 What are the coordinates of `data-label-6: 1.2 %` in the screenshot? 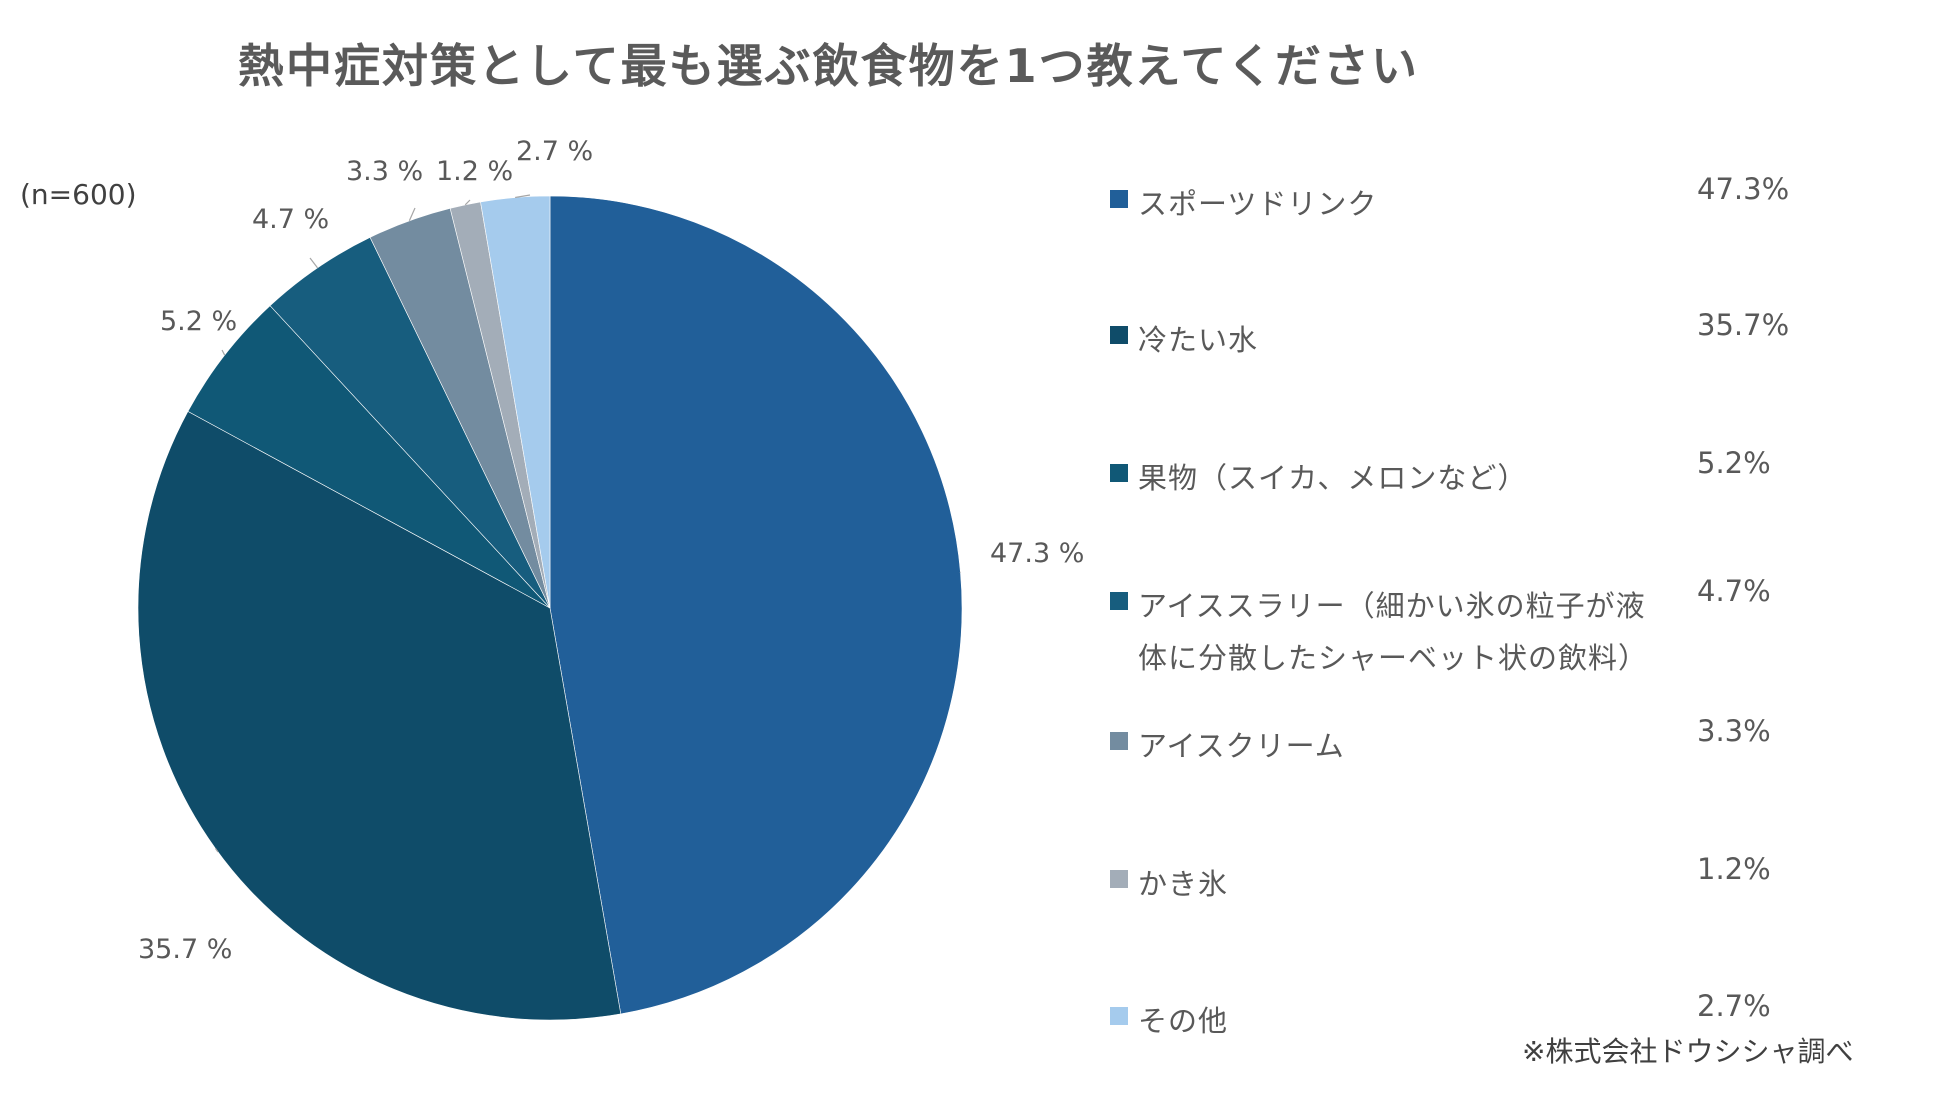 It's located at (474, 171).